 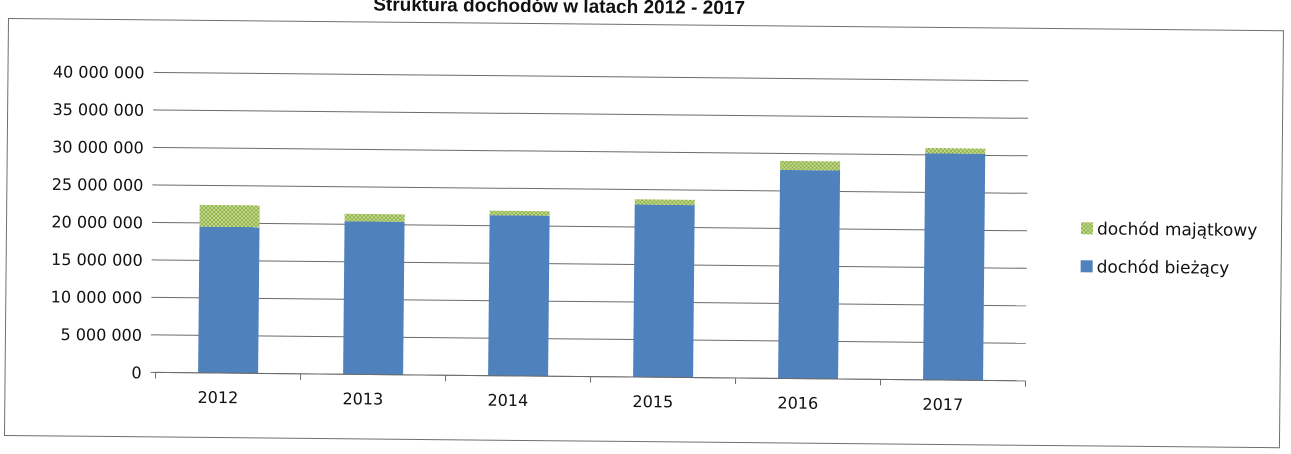 I want to click on legend-label-biezacy: dochód bieżący, so click(x=1163, y=267).